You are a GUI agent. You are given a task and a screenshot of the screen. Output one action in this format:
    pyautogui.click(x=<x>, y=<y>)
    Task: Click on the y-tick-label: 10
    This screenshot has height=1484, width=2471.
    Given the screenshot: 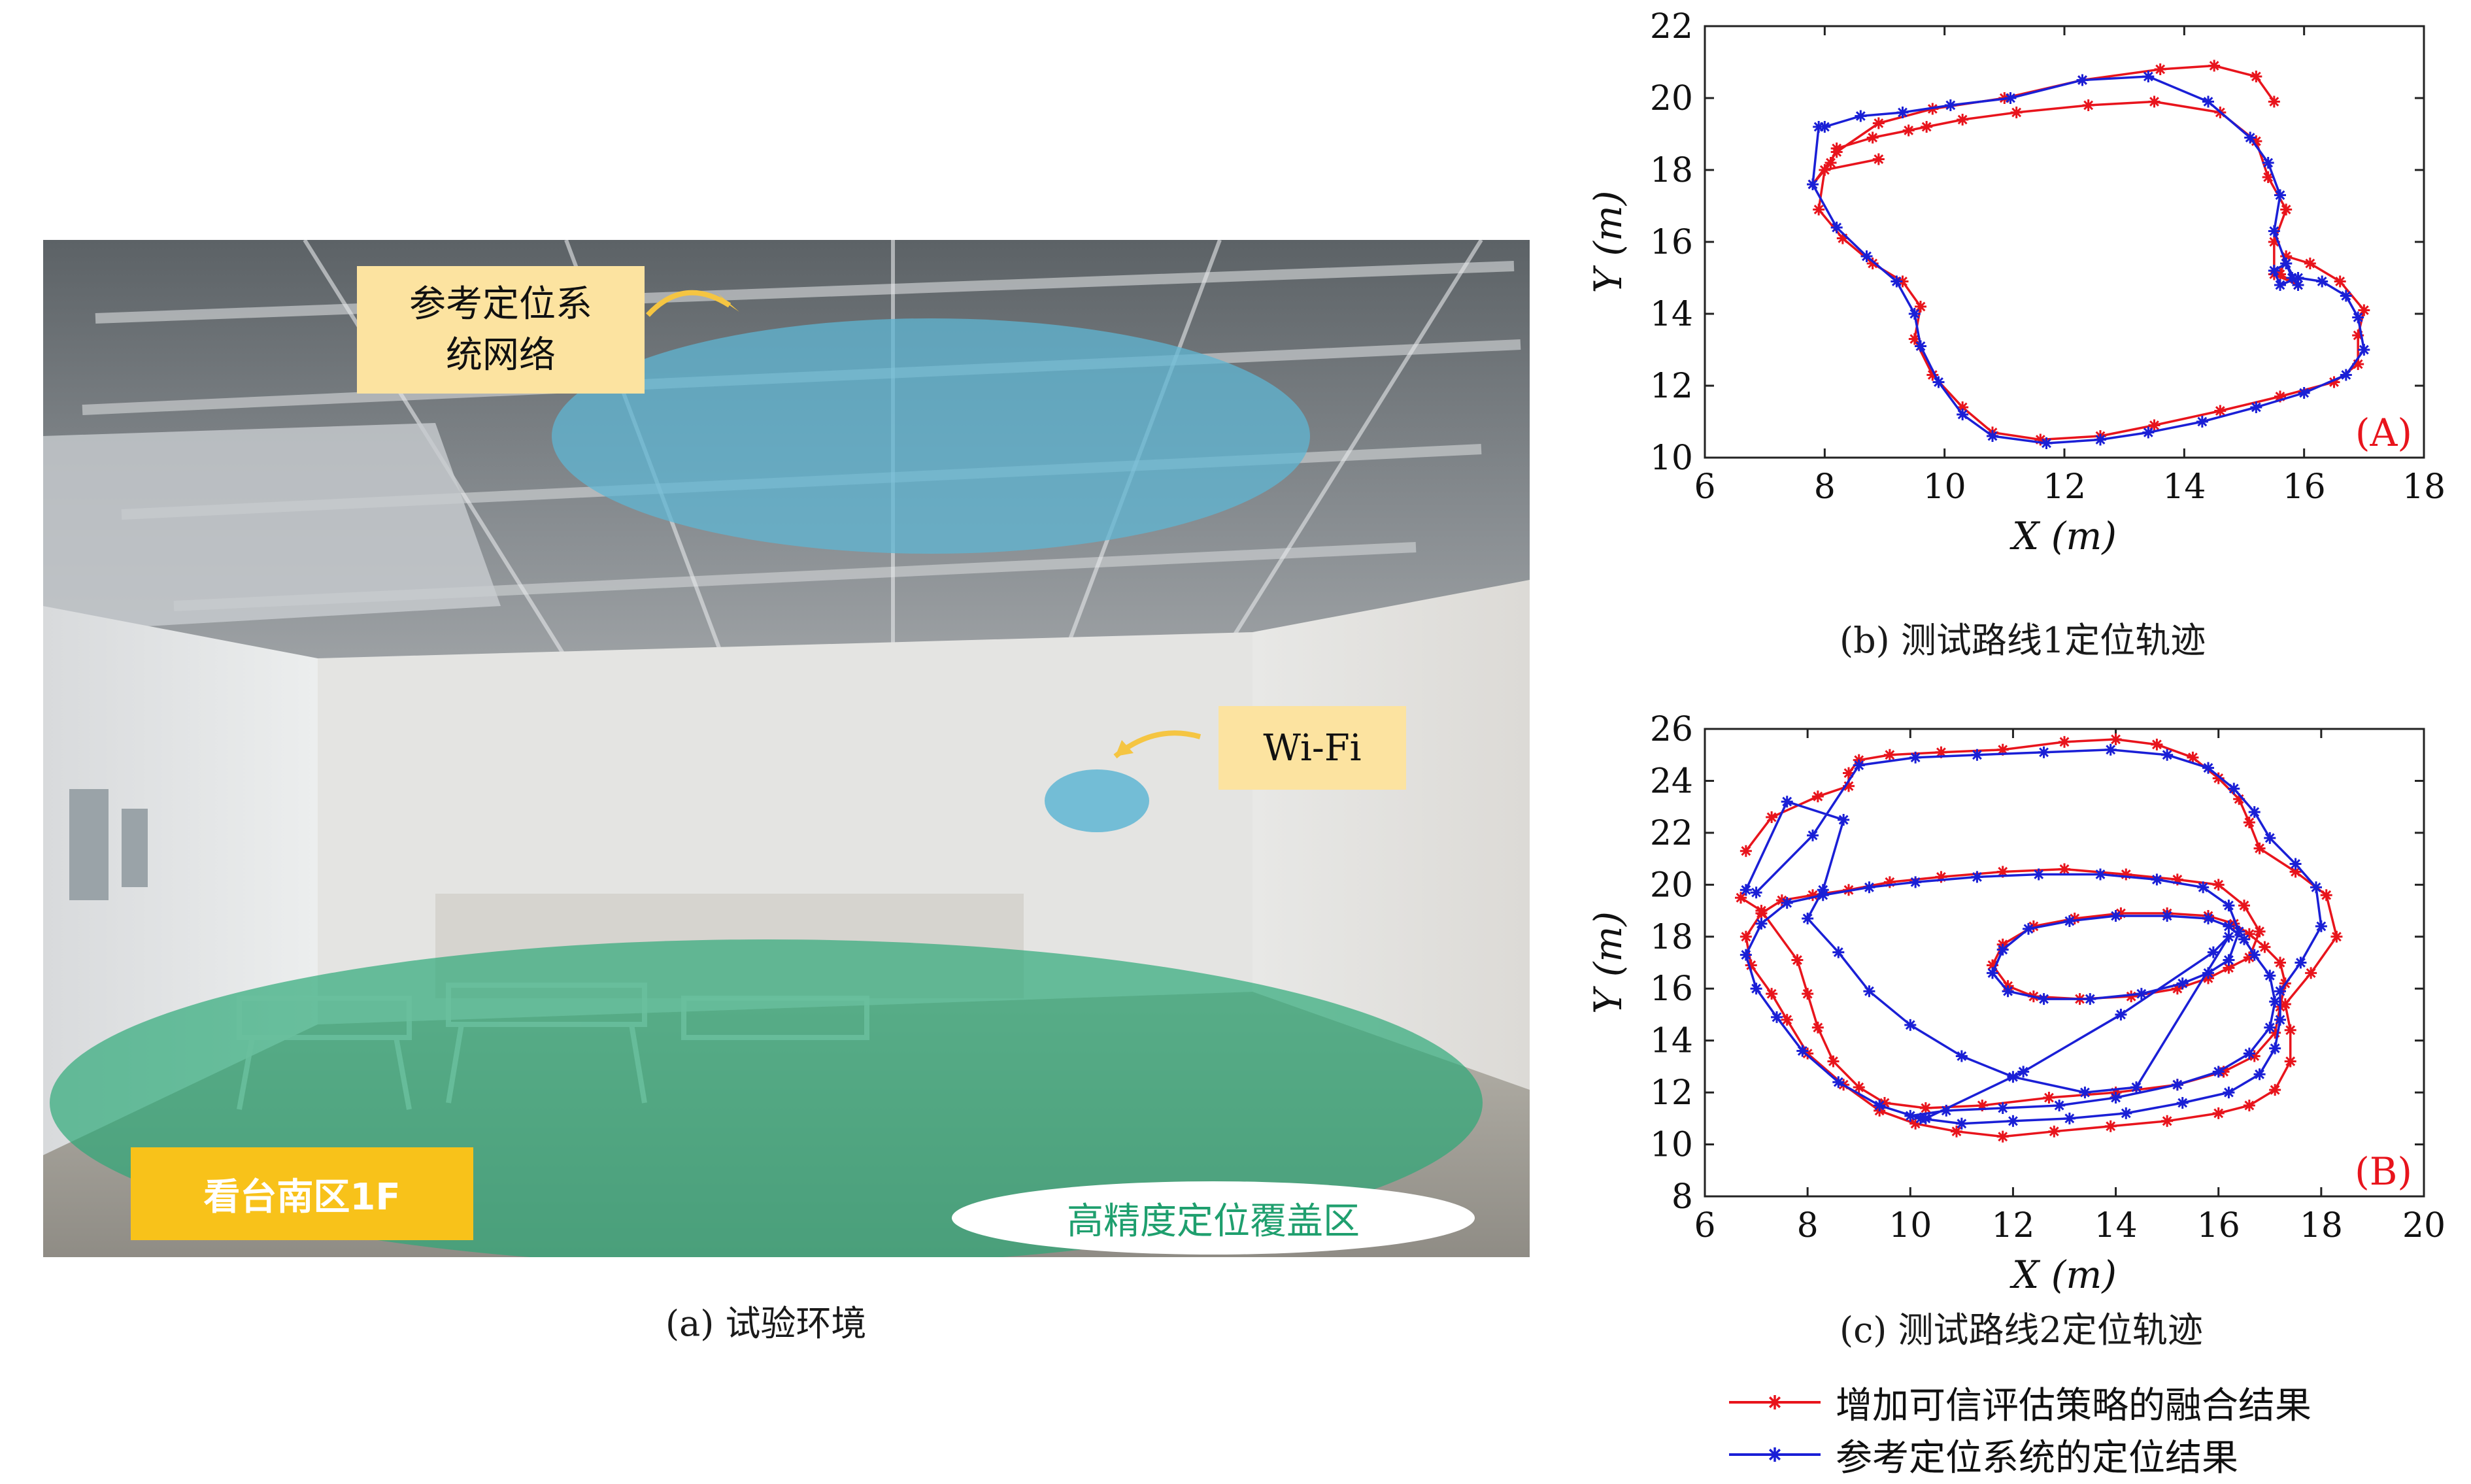 What is the action you would take?
    pyautogui.click(x=1671, y=459)
    